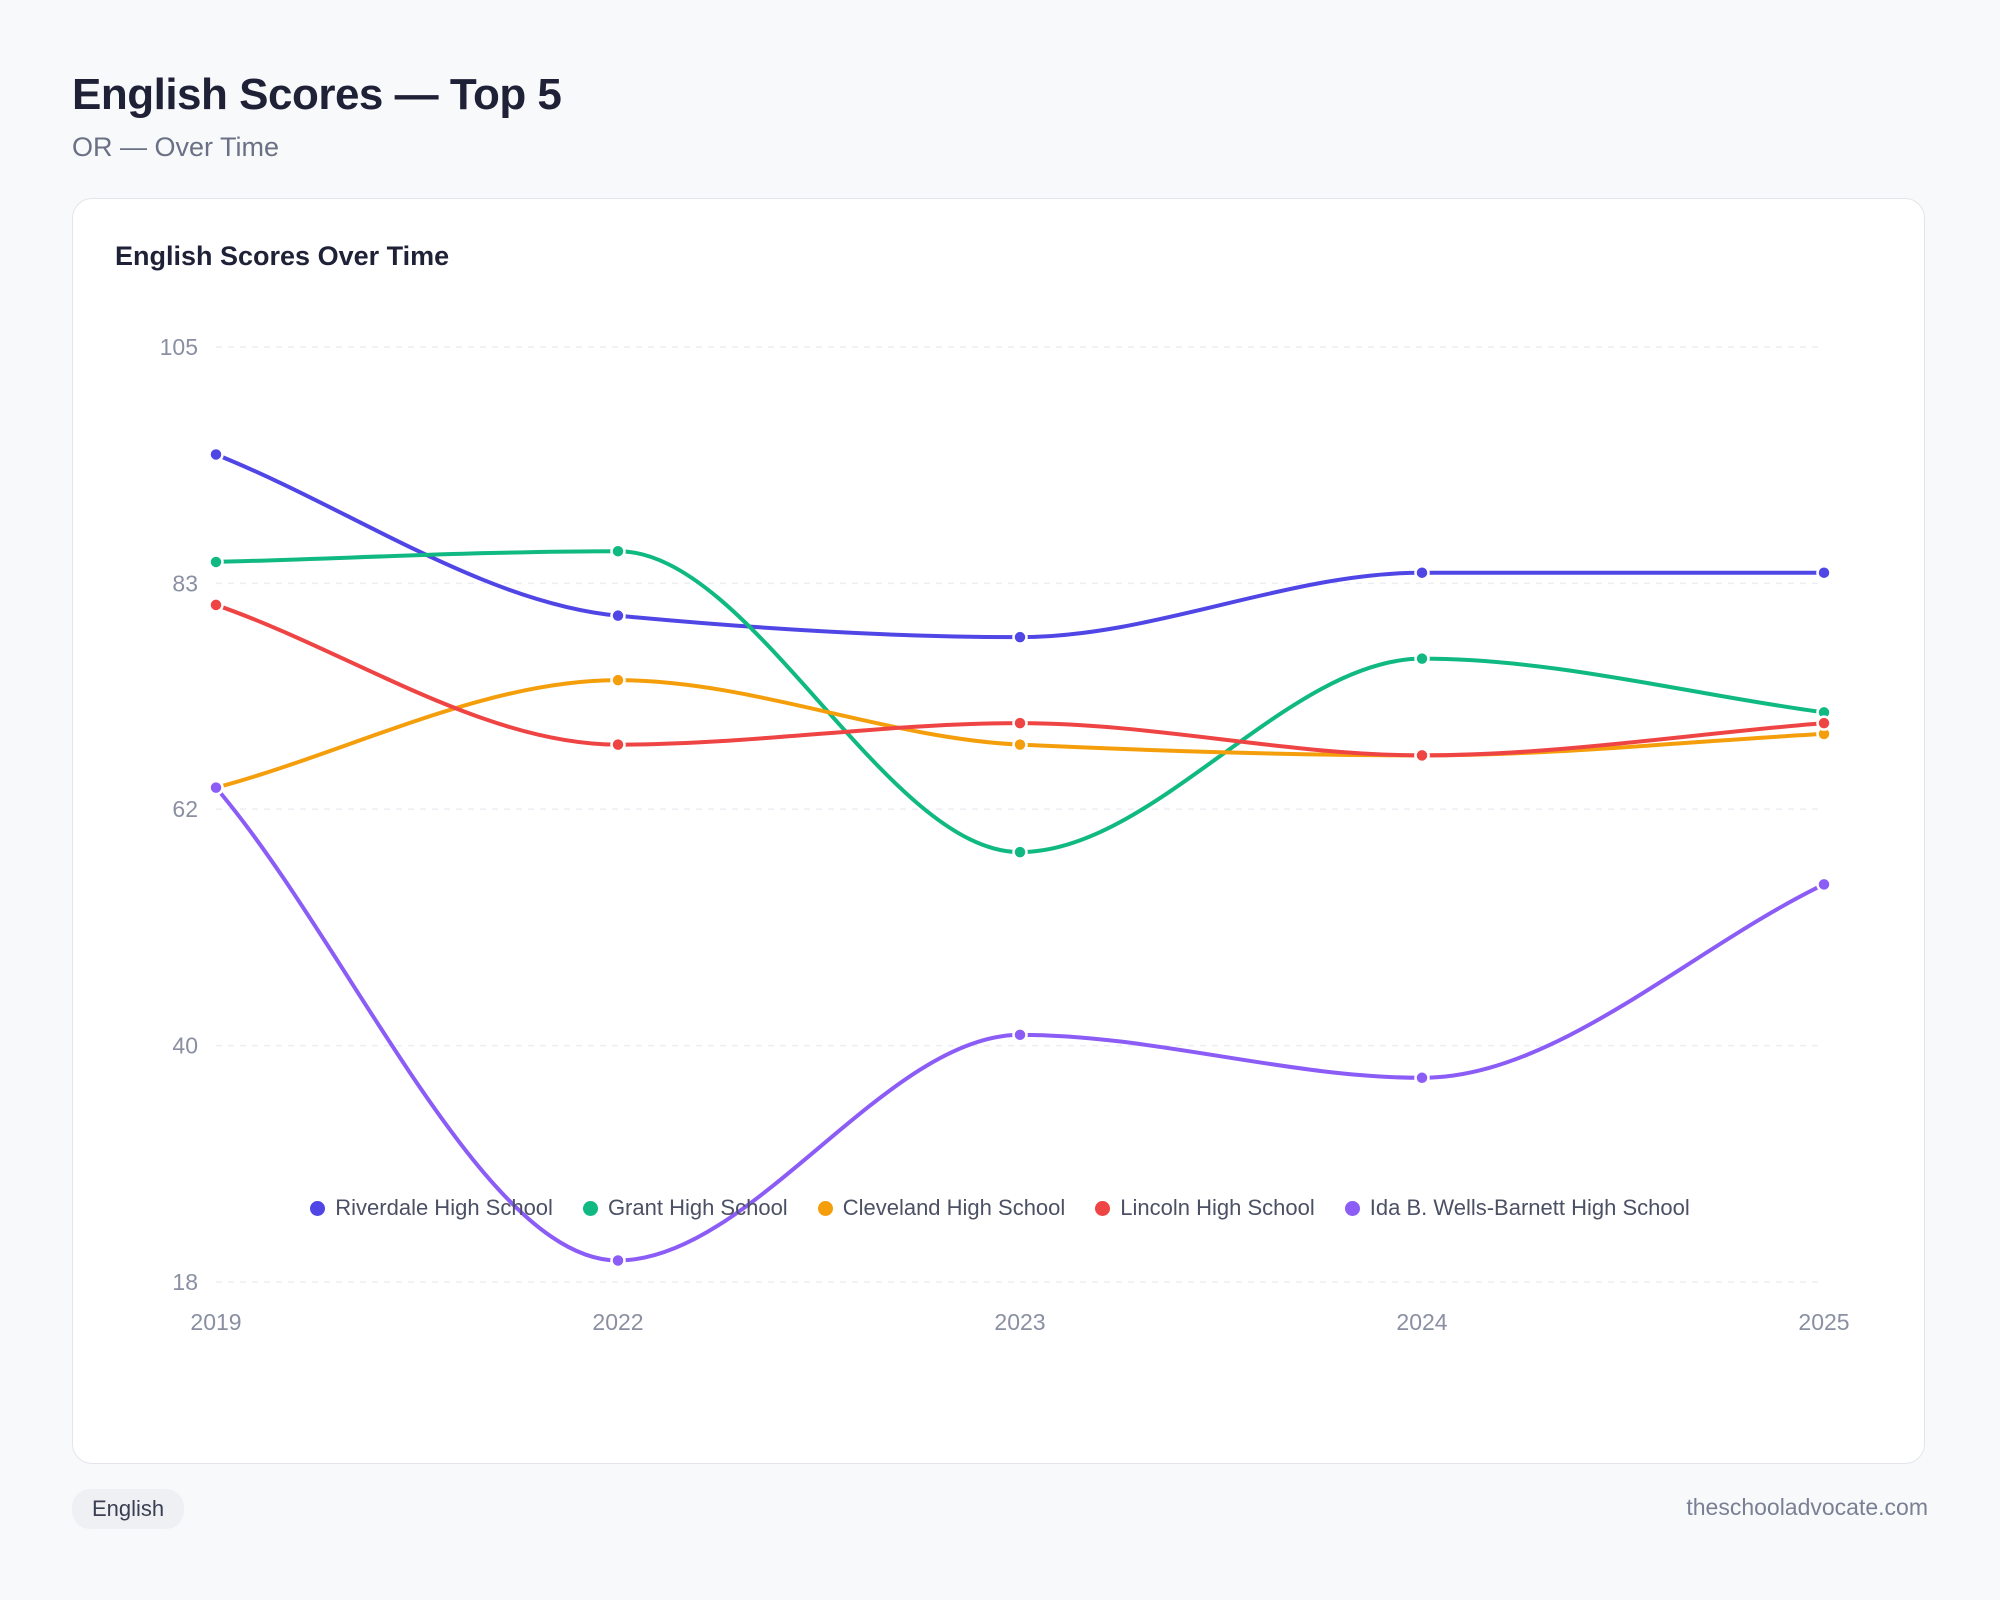 Image resolution: width=2000 pixels, height=1600 pixels. I want to click on page-subtitle: OR — Over Time, so click(176, 147).